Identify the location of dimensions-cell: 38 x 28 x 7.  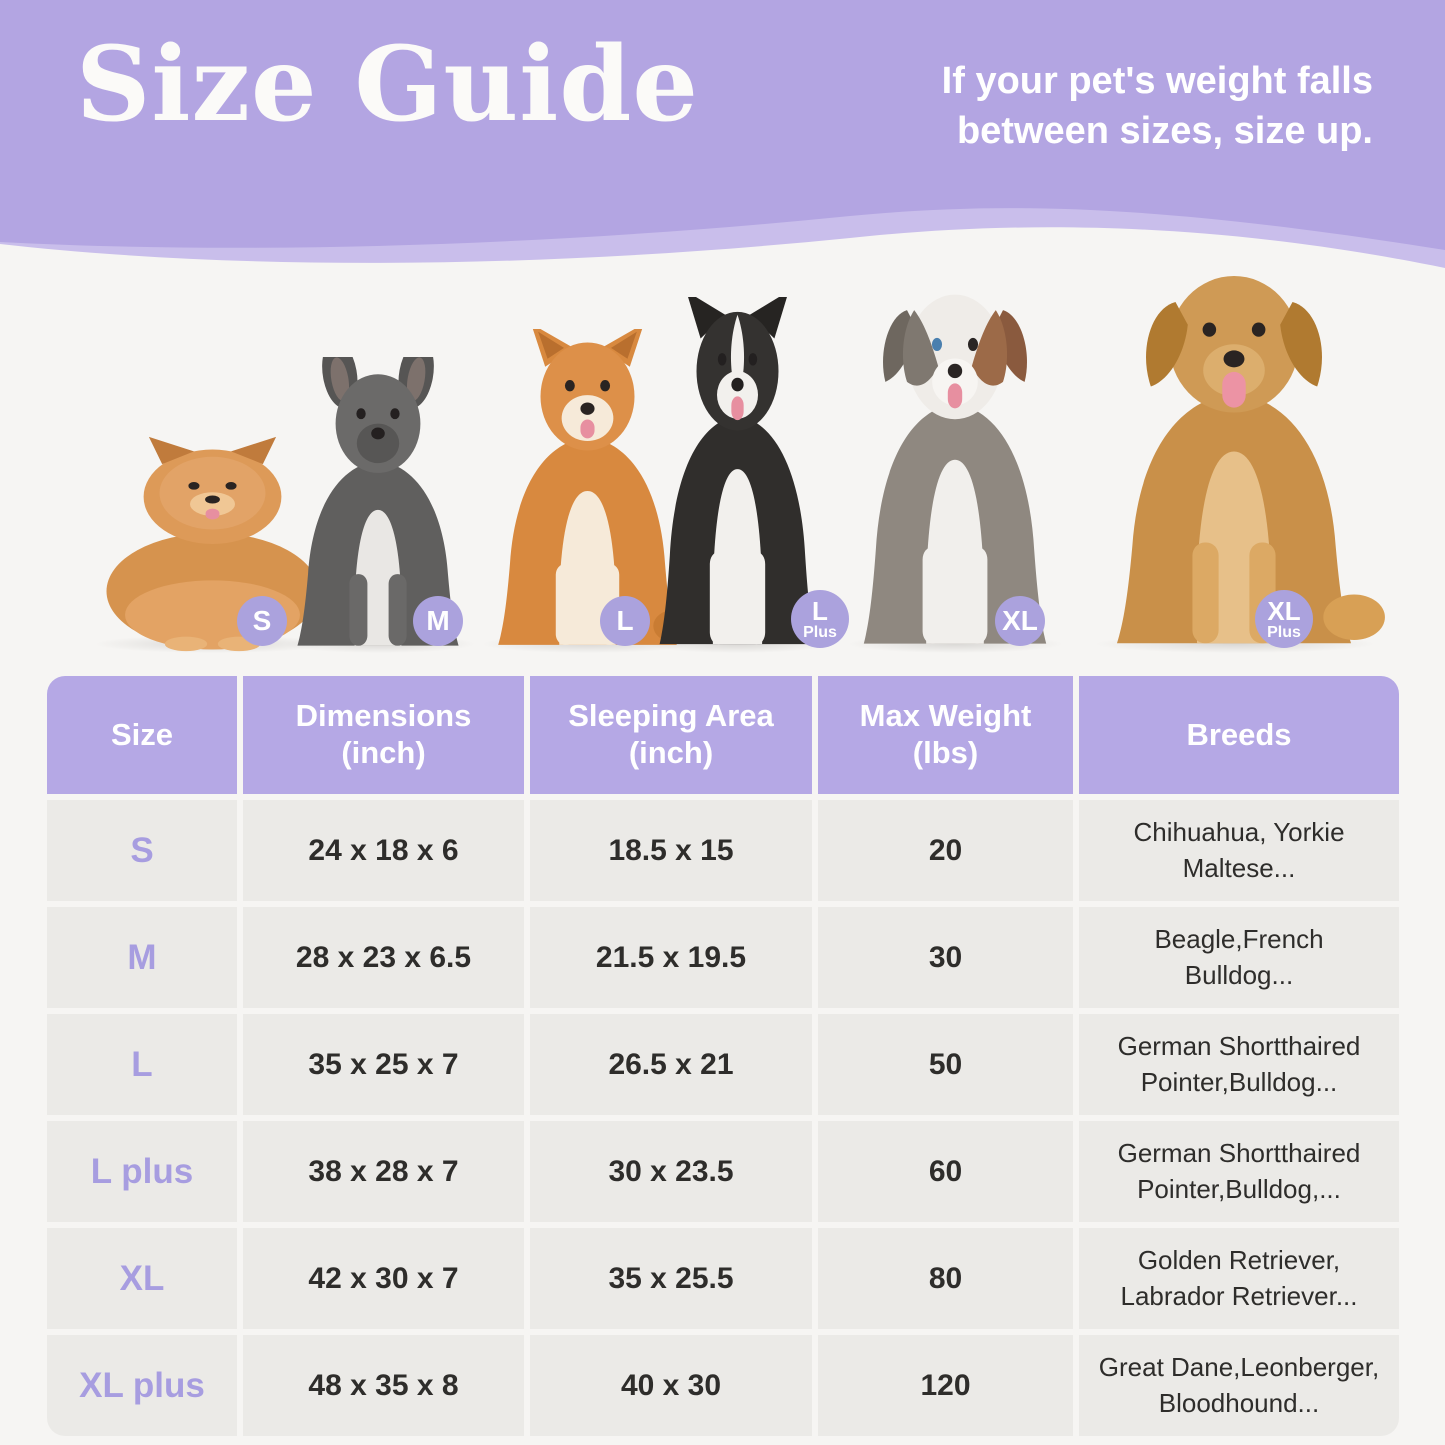
(383, 1171).